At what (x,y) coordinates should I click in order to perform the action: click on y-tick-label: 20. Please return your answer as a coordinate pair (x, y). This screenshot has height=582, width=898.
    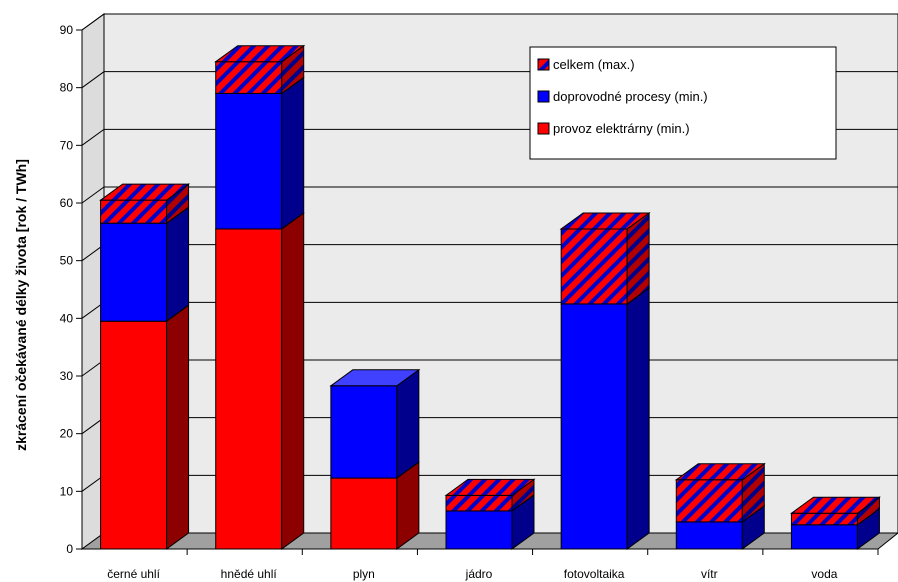
    Looking at the image, I should click on (67, 434).